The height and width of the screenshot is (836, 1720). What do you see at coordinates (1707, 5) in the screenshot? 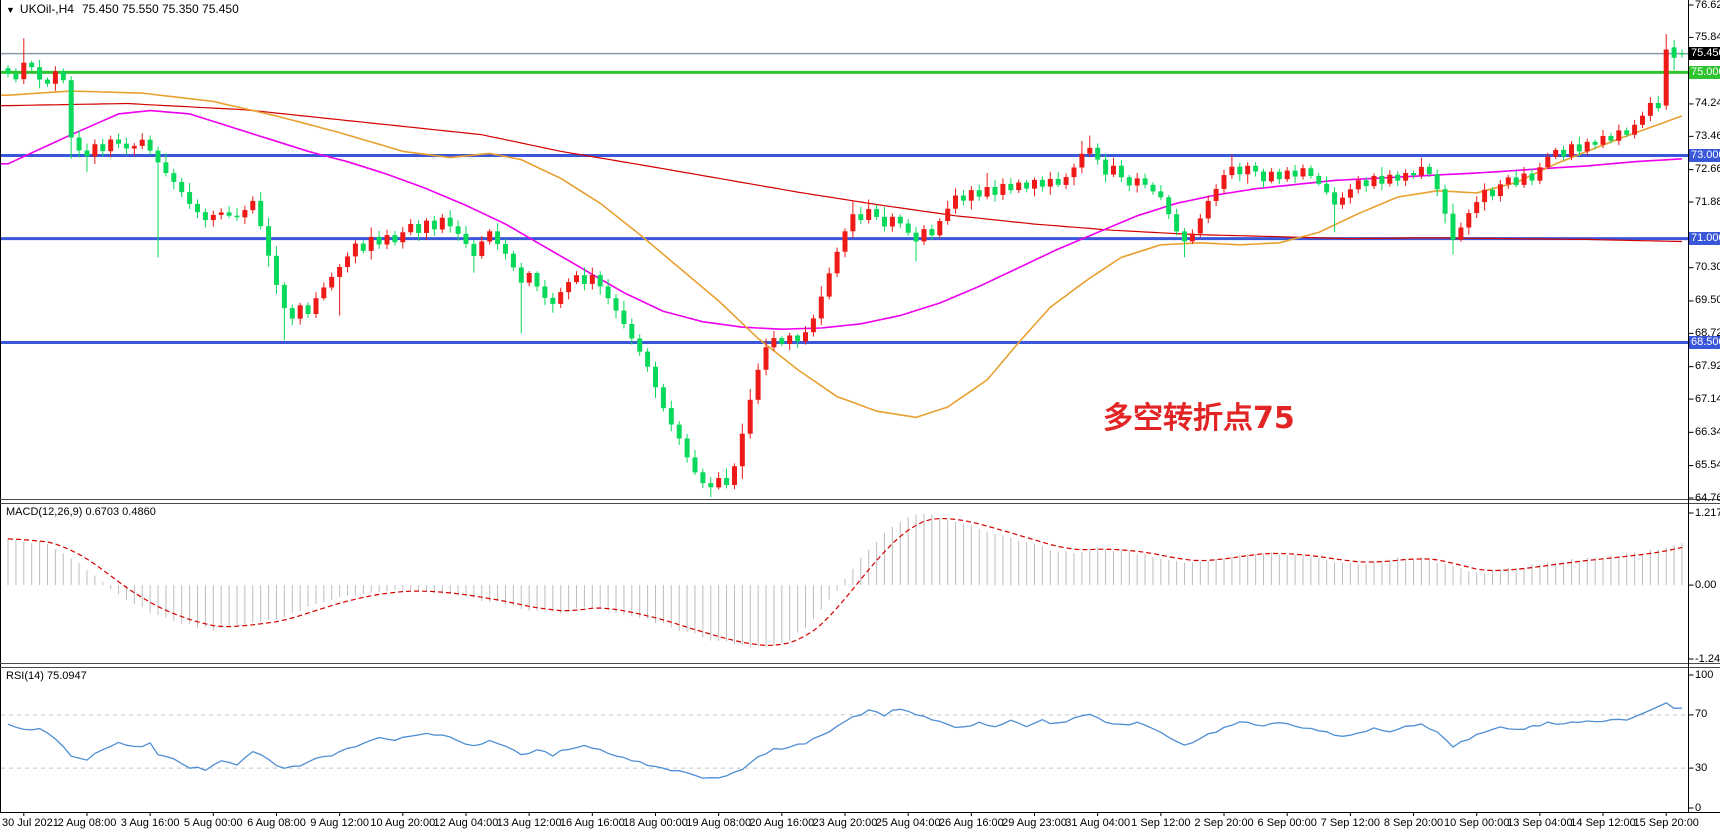
I see `price-tick-label: 76.620` at bounding box center [1707, 5].